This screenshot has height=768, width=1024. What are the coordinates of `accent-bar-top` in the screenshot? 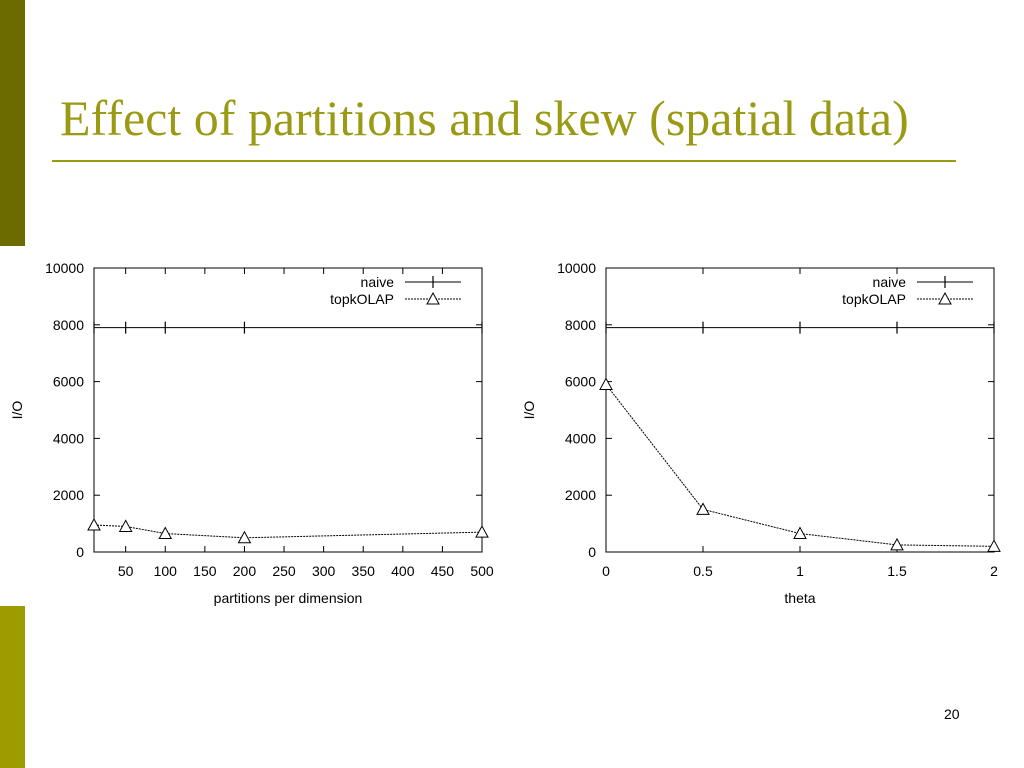 It's located at (12, 123).